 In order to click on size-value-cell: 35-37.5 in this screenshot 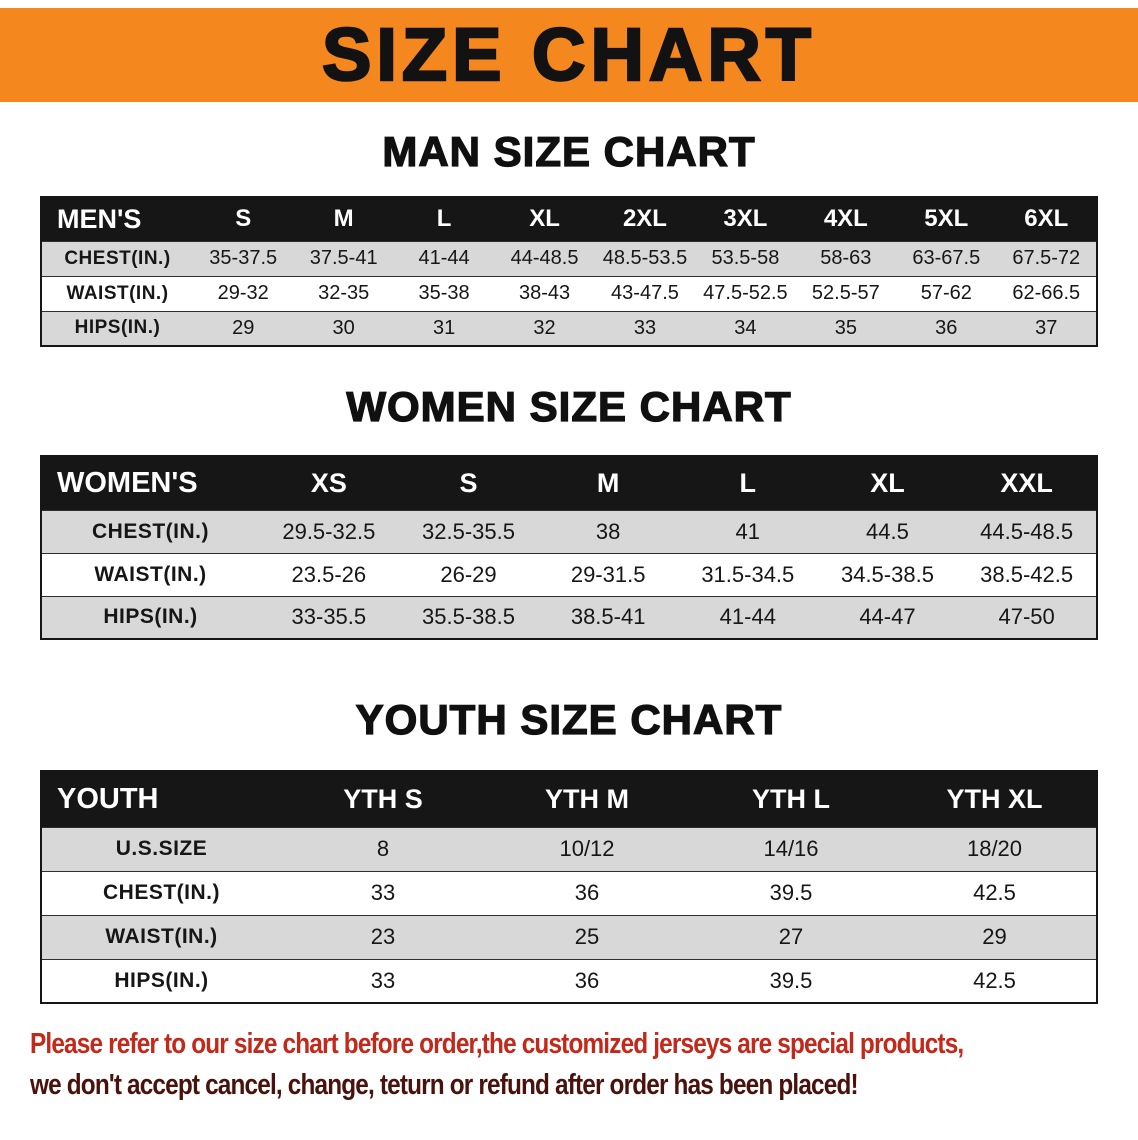, I will do `click(243, 258)`.